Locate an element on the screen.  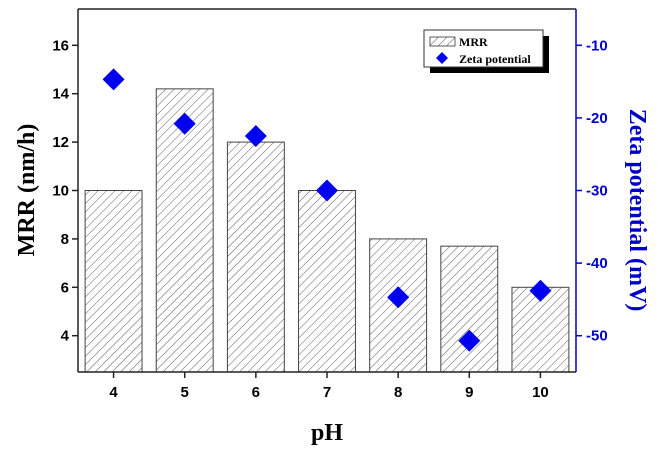
legend: MRR Zeta potential is located at coordinates (486, 51).